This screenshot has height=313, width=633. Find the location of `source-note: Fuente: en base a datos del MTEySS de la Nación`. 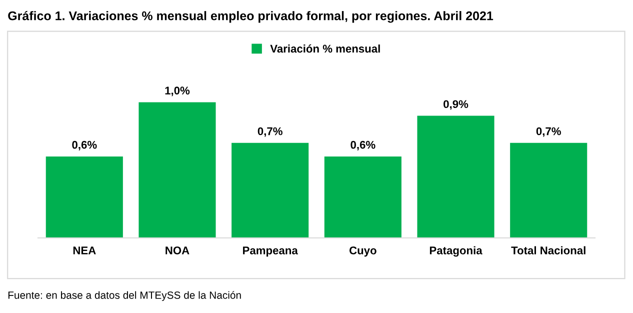

source-note: Fuente: en base a datos del MTEySS de la Nación is located at coordinates (124, 296).